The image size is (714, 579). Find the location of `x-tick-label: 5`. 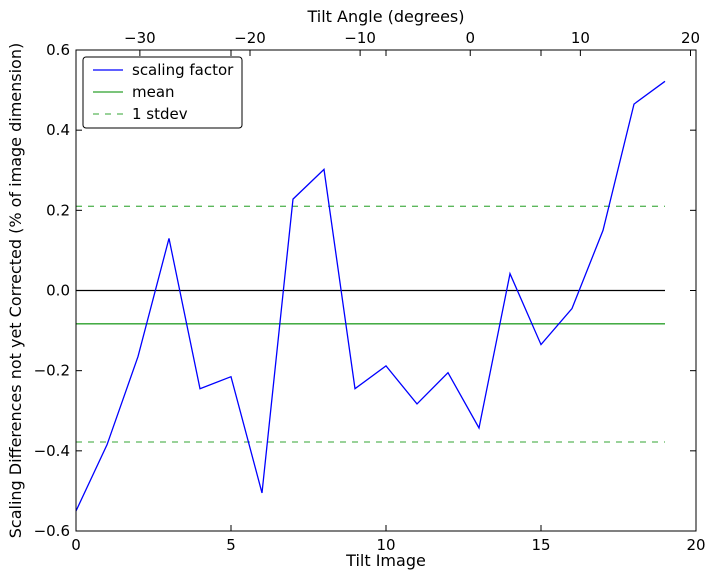

x-tick-label: 5 is located at coordinates (231, 545).